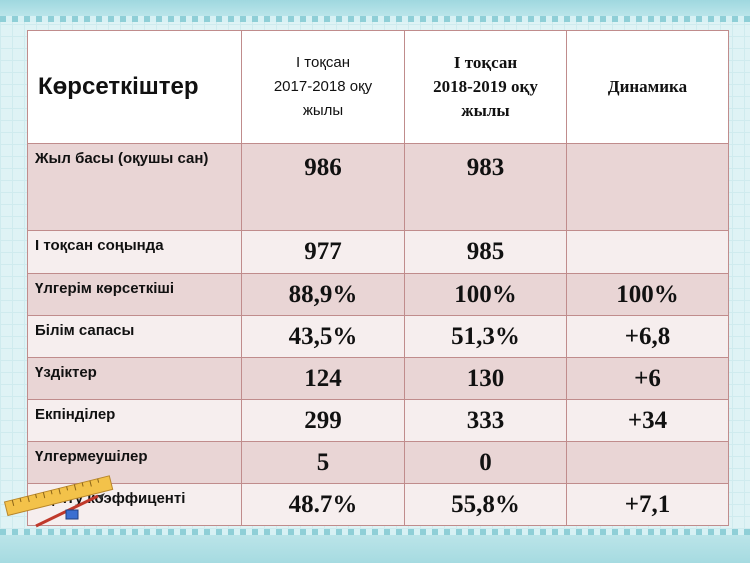 The image size is (750, 563). I want to click on row-label: І тоқсан соңында, so click(134, 252).